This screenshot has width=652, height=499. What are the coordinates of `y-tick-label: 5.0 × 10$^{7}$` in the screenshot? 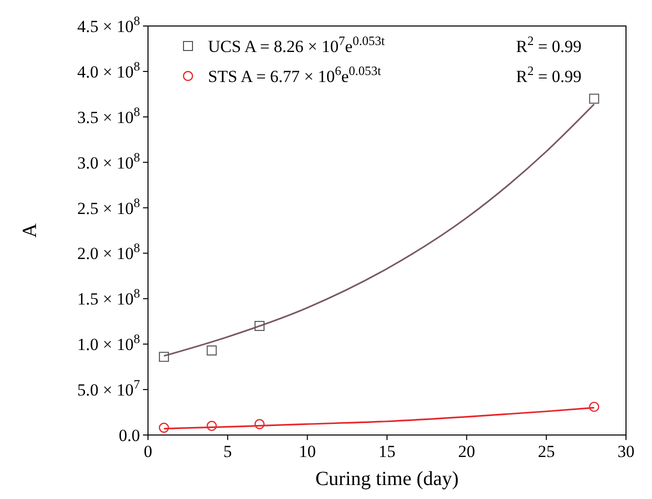 It's located at (108, 389).